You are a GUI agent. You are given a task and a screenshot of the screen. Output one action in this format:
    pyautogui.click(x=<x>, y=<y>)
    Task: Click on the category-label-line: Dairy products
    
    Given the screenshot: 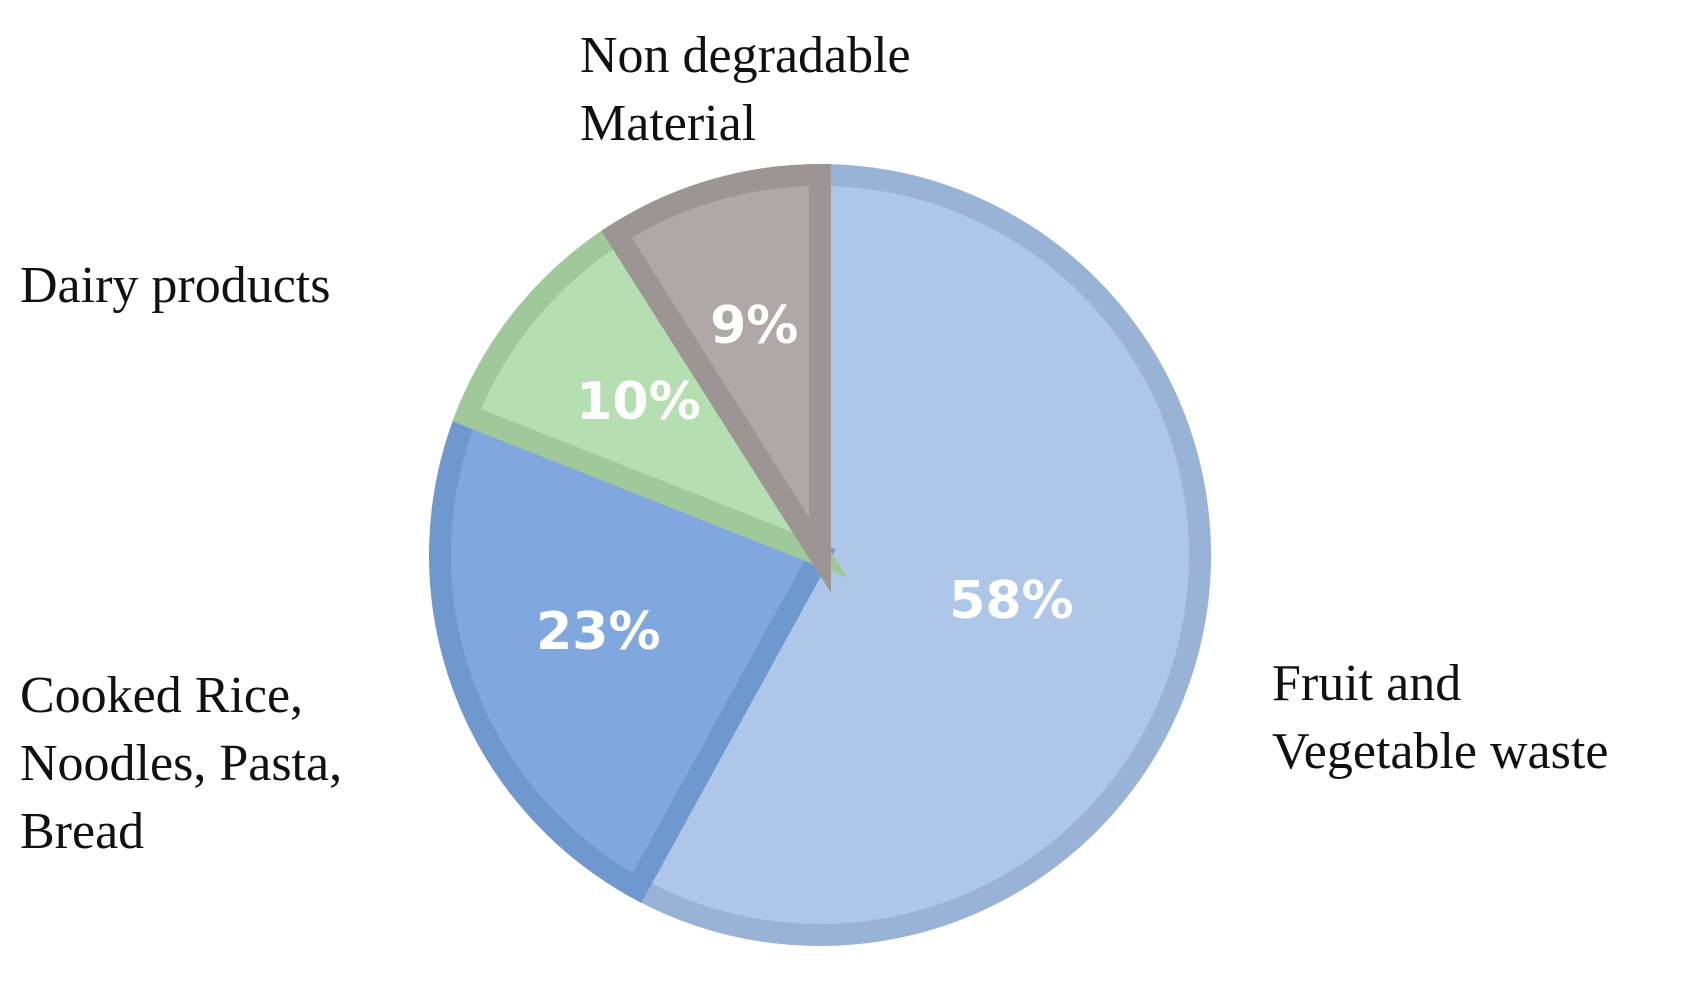 What is the action you would take?
    pyautogui.click(x=175, y=285)
    